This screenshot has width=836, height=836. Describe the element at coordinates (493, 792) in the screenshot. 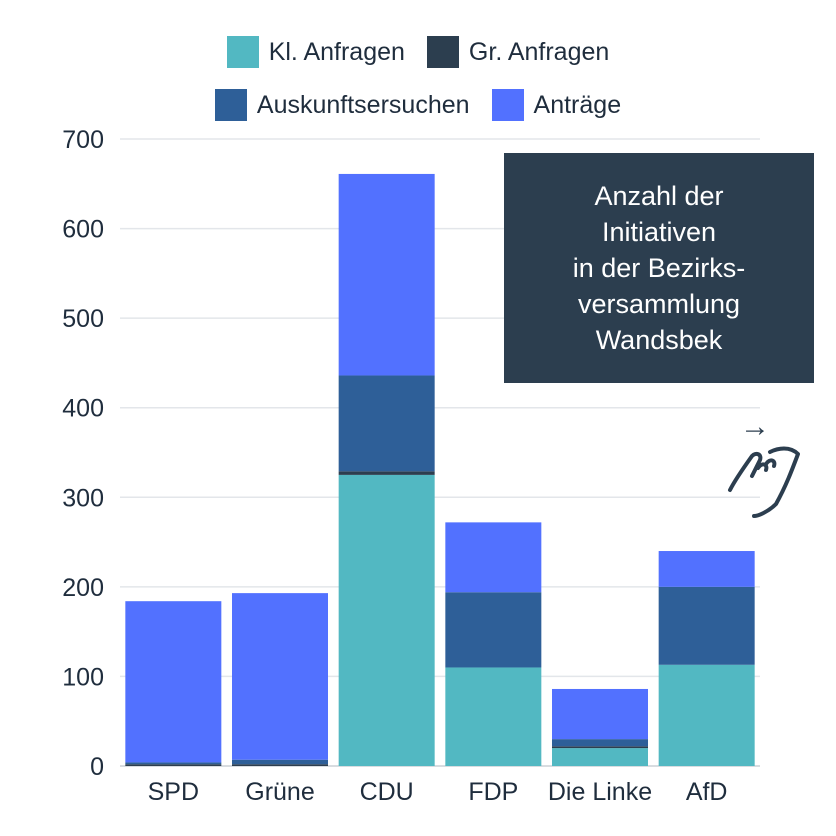

I see `x-tick-label: FDP` at that location.